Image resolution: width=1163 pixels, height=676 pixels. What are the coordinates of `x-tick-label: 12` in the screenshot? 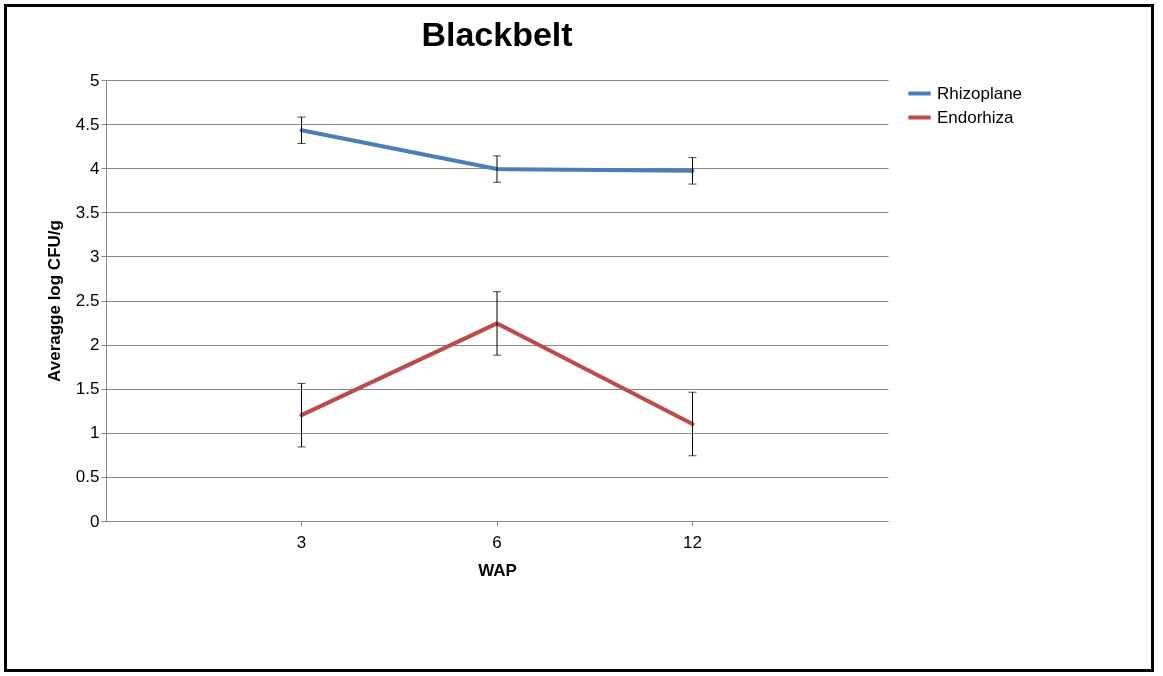 It's located at (692, 542).